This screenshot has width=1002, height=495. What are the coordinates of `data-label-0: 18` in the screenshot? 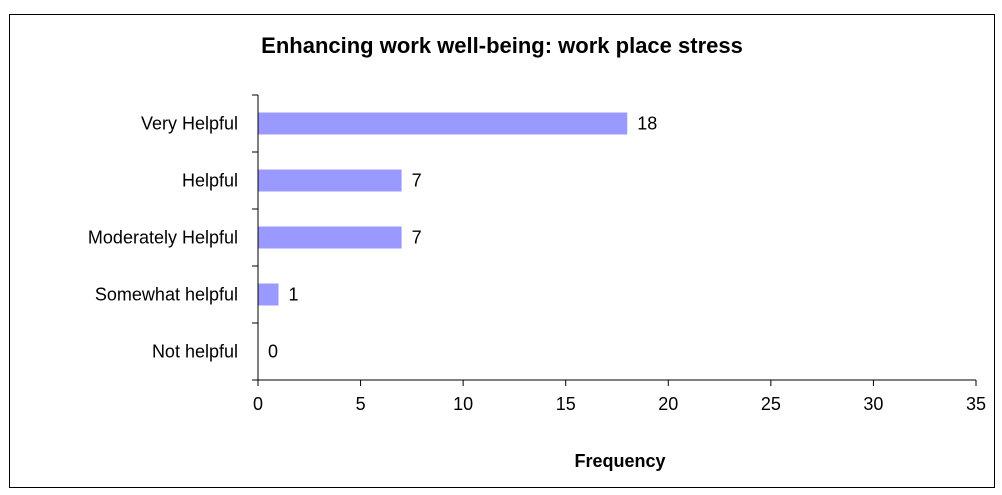 It's located at (647, 124).